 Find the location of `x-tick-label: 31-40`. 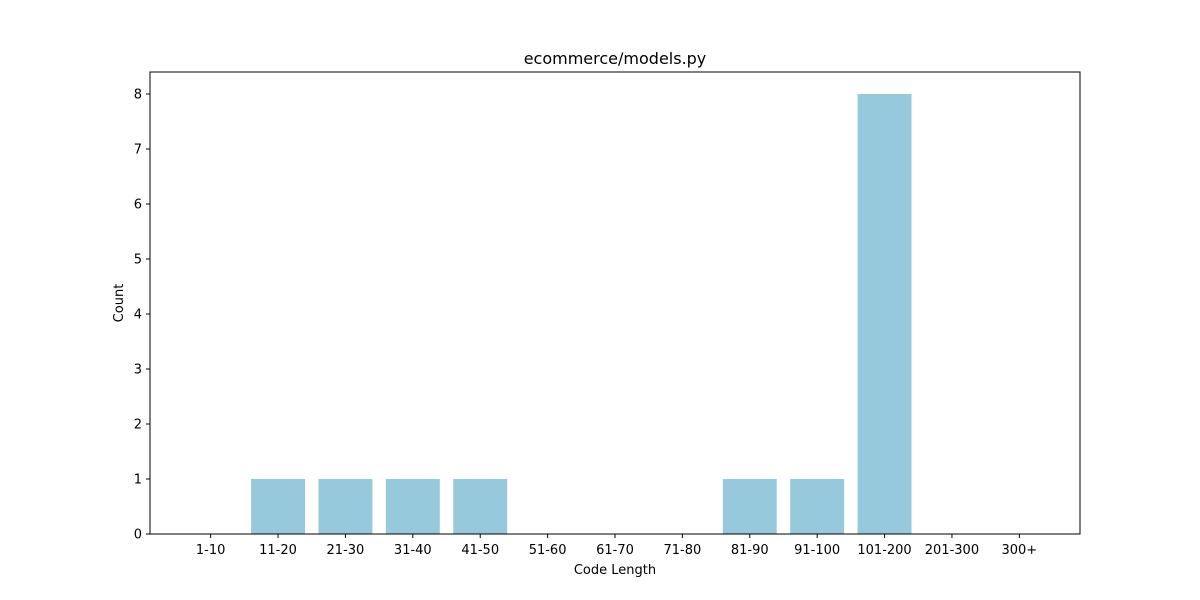

x-tick-label: 31-40 is located at coordinates (413, 550).